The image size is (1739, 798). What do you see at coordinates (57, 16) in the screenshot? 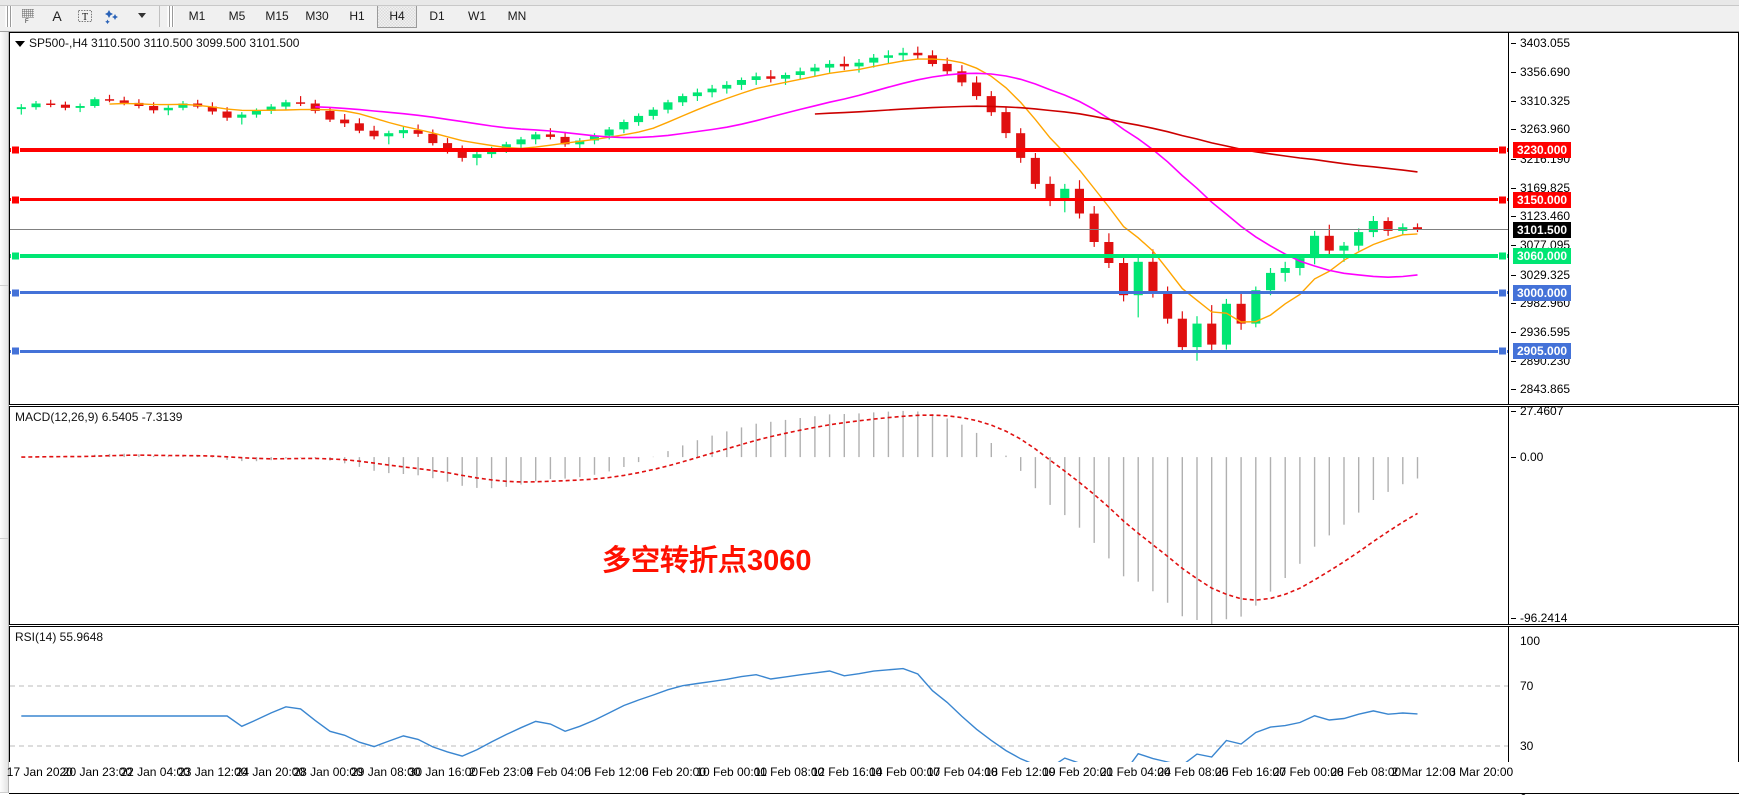
I see `text-label-icon: A` at bounding box center [57, 16].